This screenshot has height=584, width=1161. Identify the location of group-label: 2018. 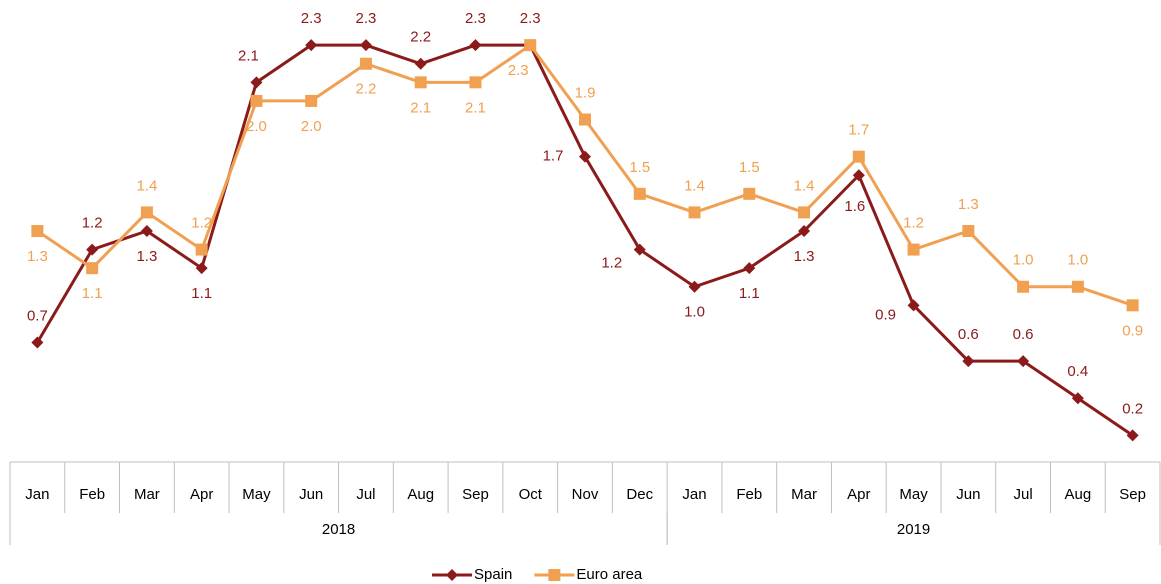
(338, 529).